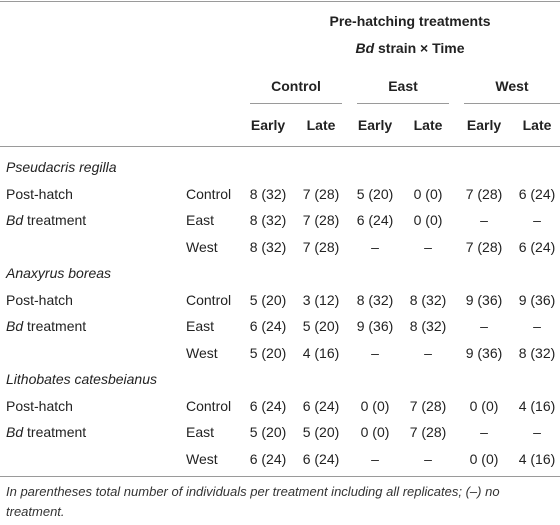 The image size is (560, 525). I want to click on cell: 3 (12), so click(321, 299).